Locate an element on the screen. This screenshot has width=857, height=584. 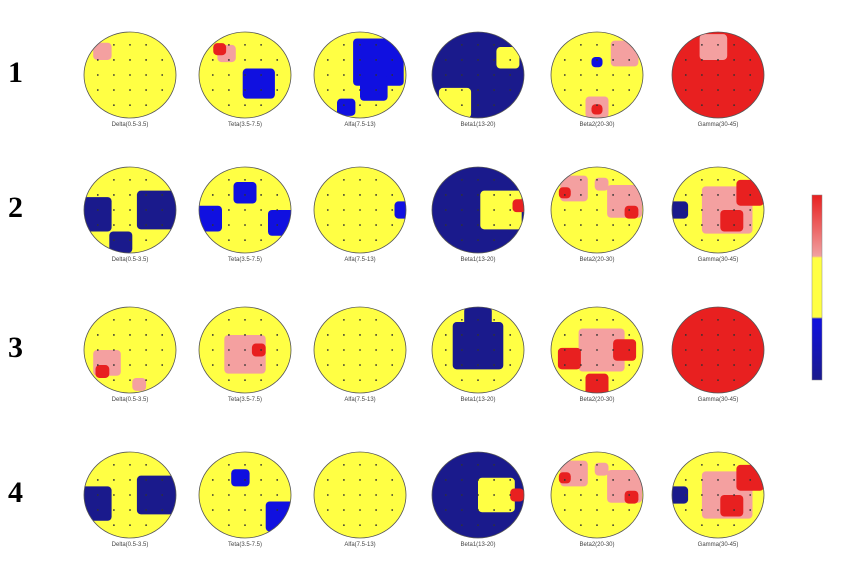
head-outline is located at coordinates (718, 495).